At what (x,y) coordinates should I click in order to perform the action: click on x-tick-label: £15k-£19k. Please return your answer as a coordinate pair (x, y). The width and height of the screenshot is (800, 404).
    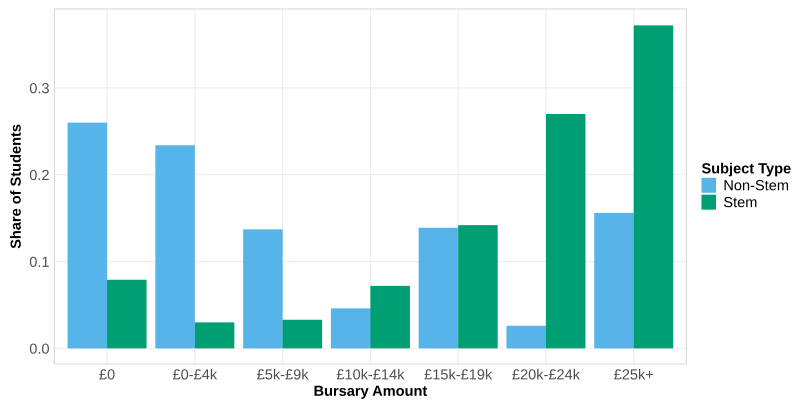
    Looking at the image, I should click on (458, 374).